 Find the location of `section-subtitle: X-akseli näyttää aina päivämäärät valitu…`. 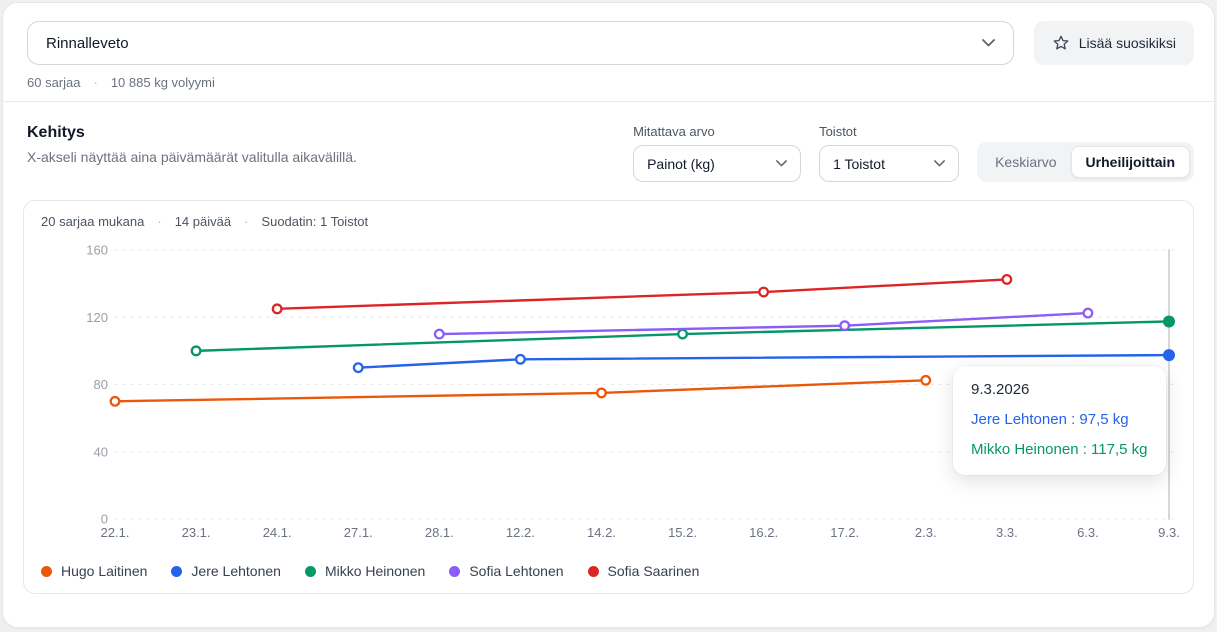

section-subtitle: X-akseli näyttää aina päivämäärät valitu… is located at coordinates (192, 157).